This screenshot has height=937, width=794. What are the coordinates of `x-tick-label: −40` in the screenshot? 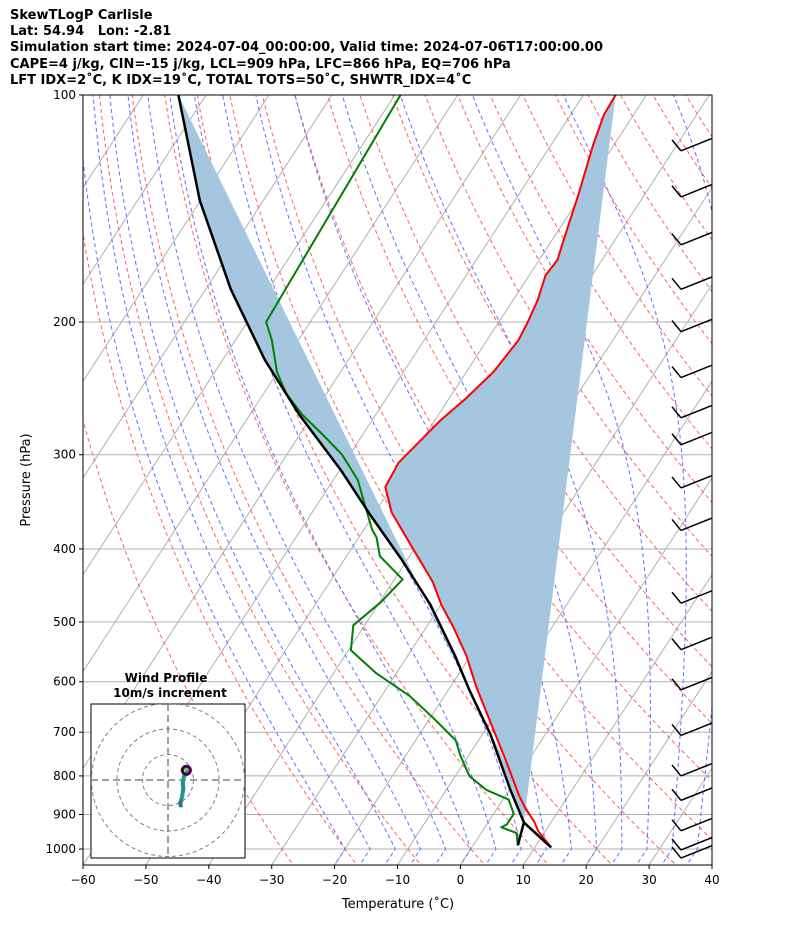 It's located at (208, 880).